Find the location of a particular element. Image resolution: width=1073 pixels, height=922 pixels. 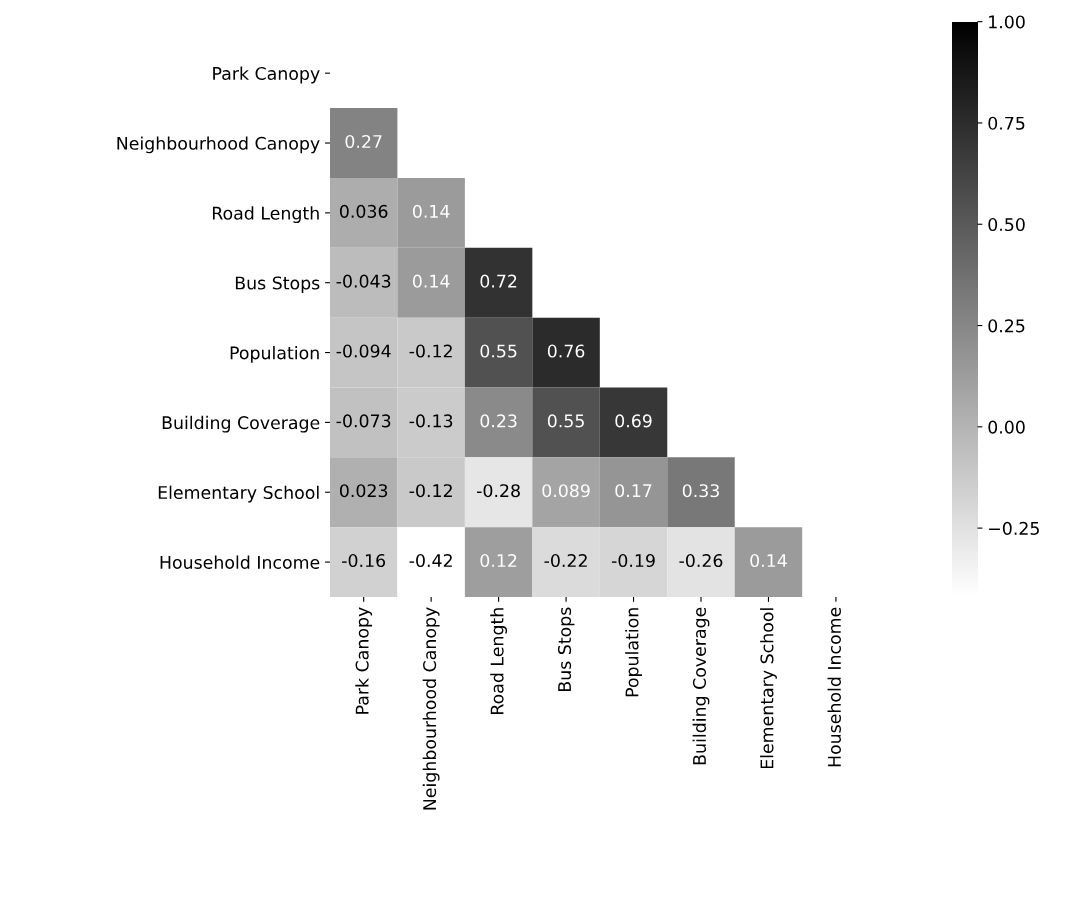

y-tick-label: Road Length is located at coordinates (265, 215).